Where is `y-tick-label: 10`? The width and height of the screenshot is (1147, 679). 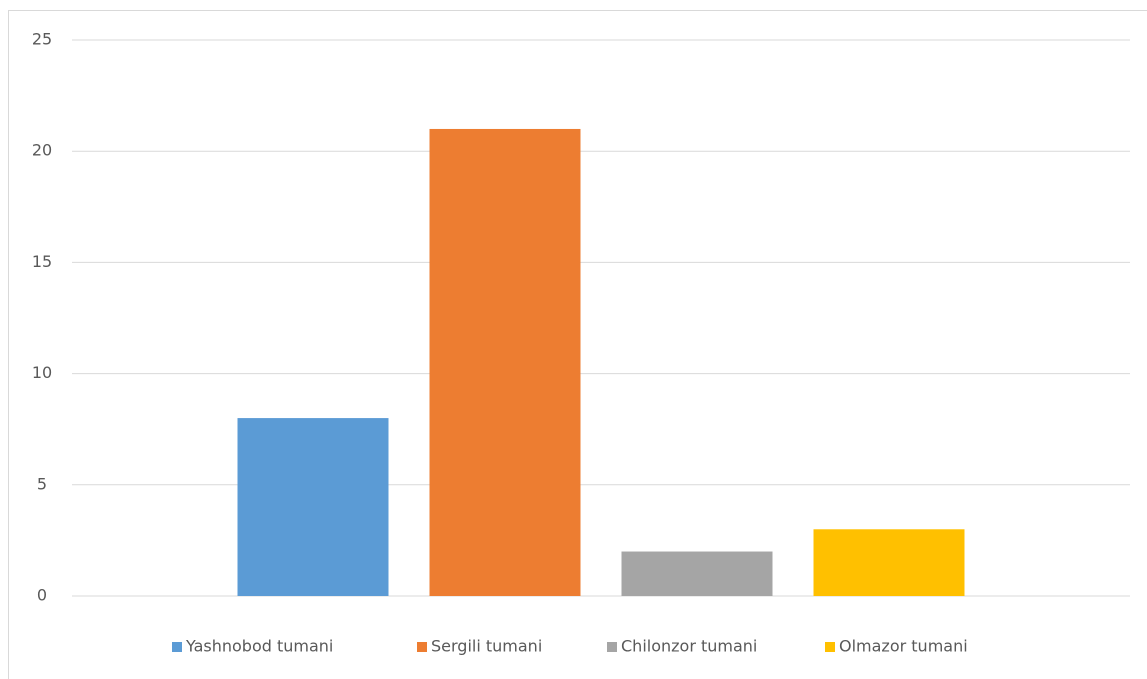 y-tick-label: 10 is located at coordinates (42, 372).